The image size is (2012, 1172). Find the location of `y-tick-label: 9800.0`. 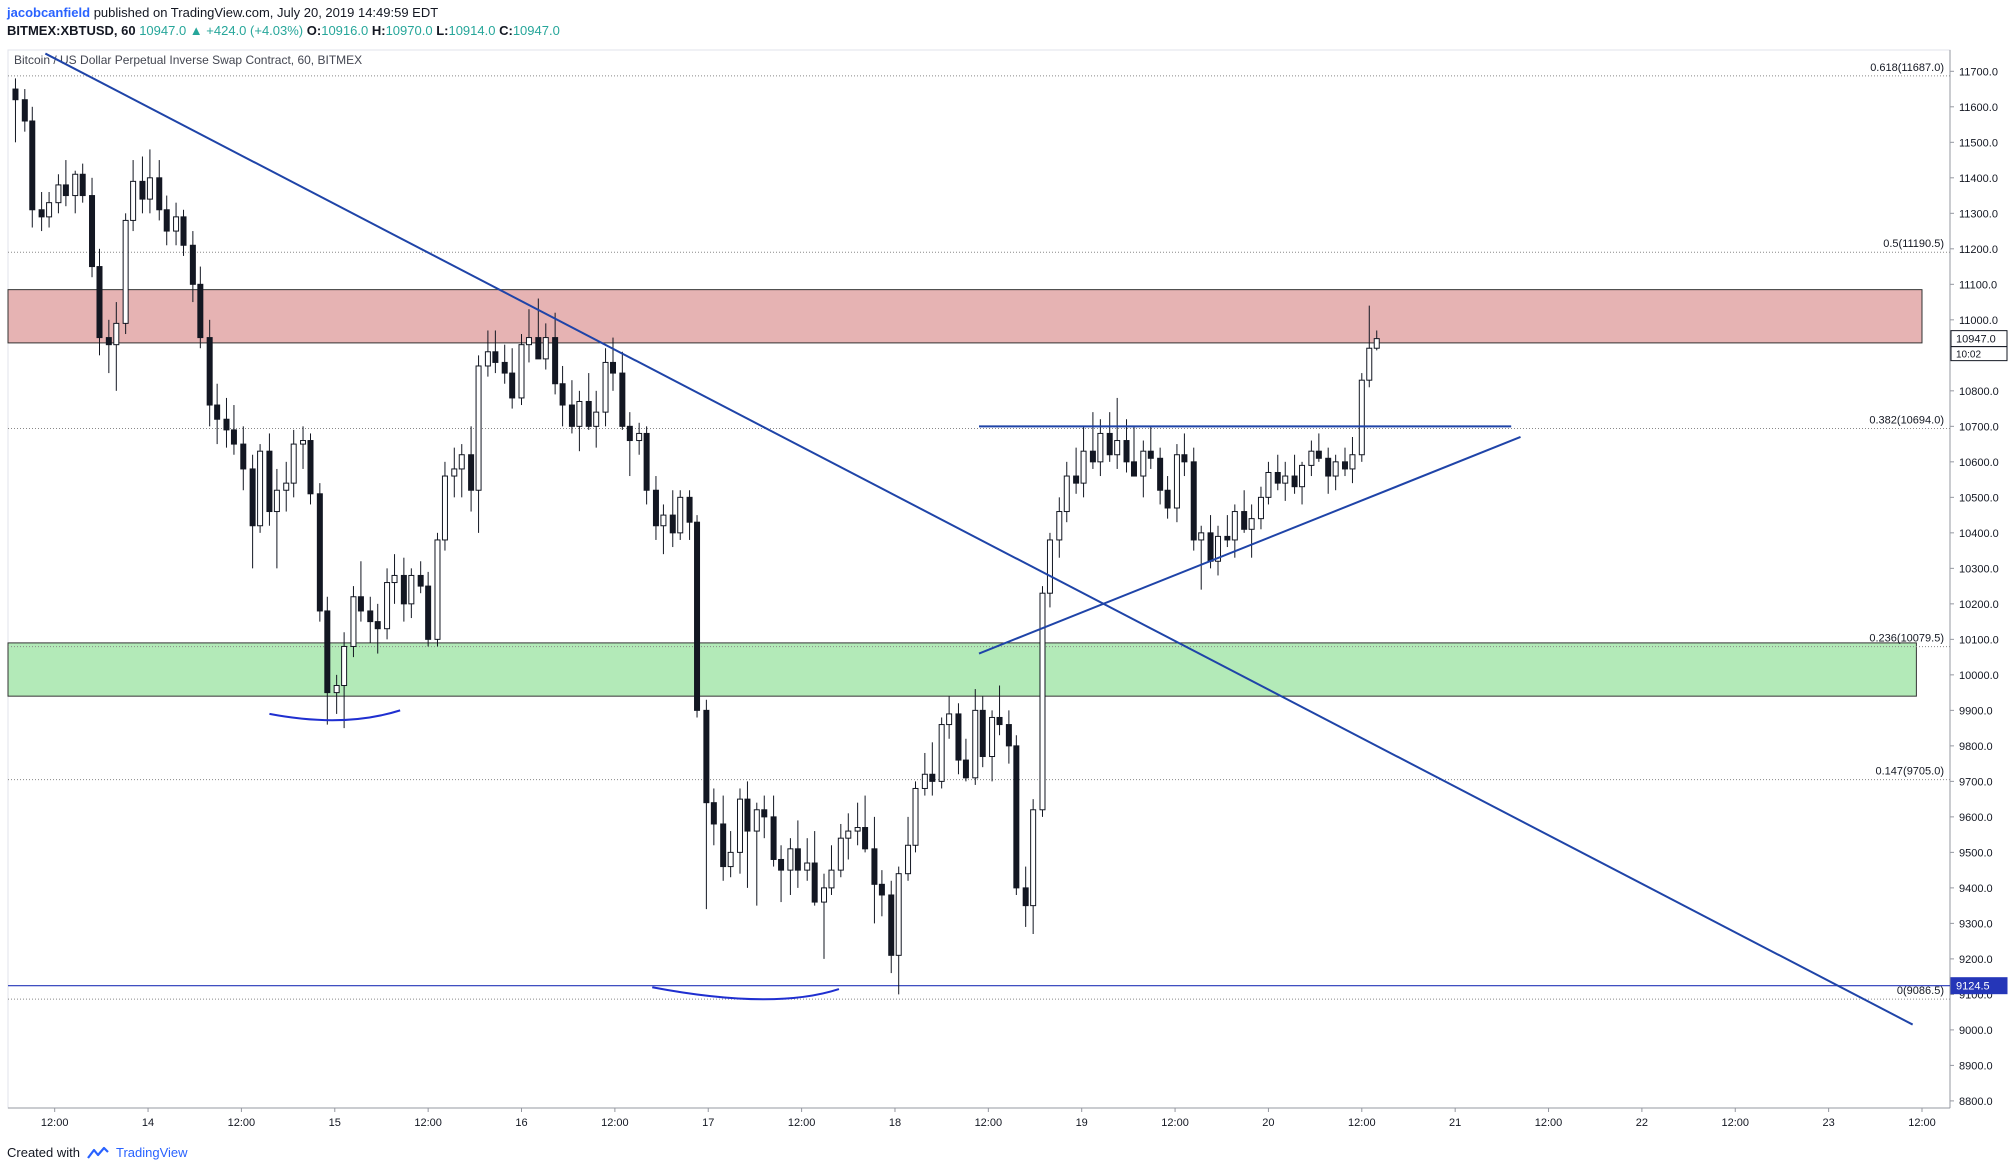

y-tick-label: 9800.0 is located at coordinates (1976, 747).